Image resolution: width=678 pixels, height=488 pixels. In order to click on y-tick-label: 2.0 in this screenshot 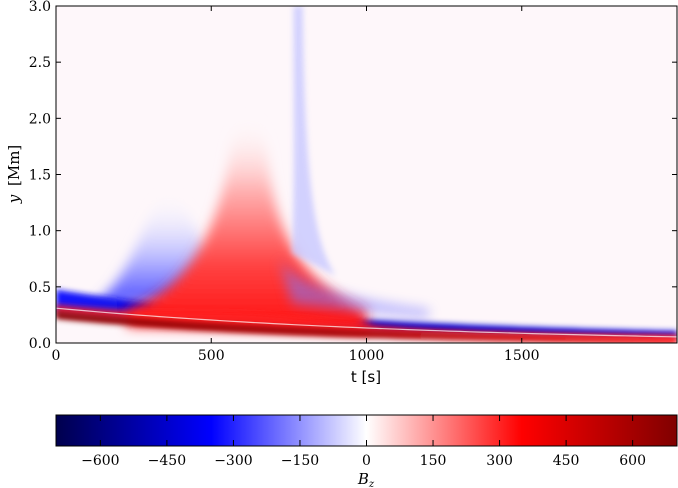, I will do `click(40, 119)`.